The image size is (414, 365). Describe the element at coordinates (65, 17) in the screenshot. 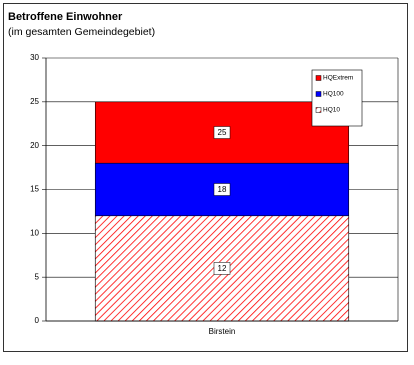

I see `chart-title: Betroffene Einwohner` at that location.